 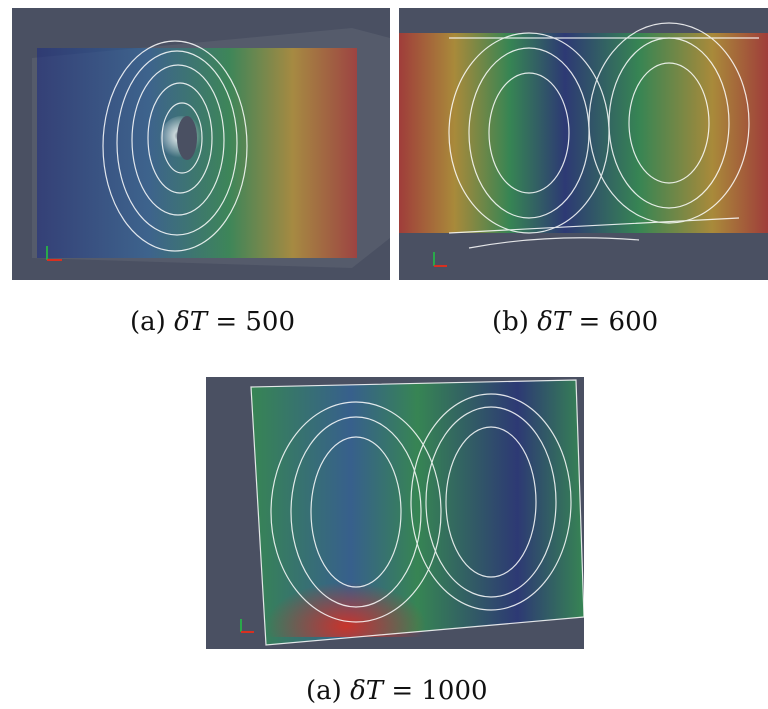 I want to click on caption-c: (a) δT = 1000, so click(x=397, y=691).